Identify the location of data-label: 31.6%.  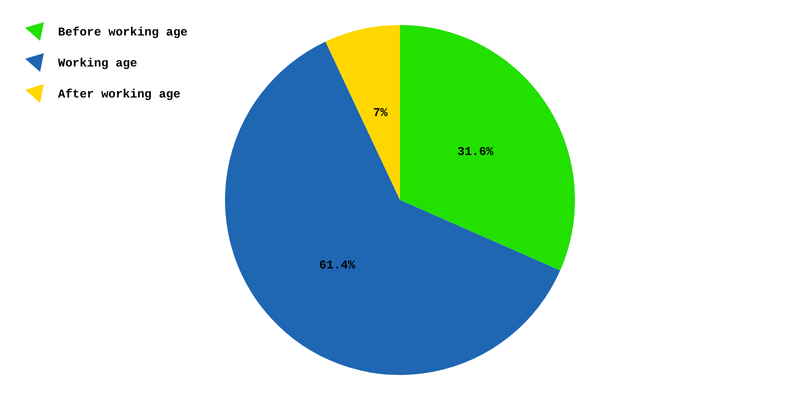
(475, 151).